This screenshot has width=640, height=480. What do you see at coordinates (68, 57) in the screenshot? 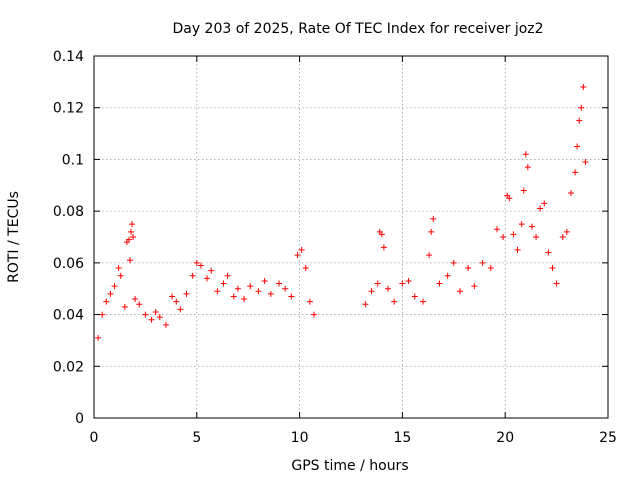
I see `y-tick-label: 0.14` at bounding box center [68, 57].